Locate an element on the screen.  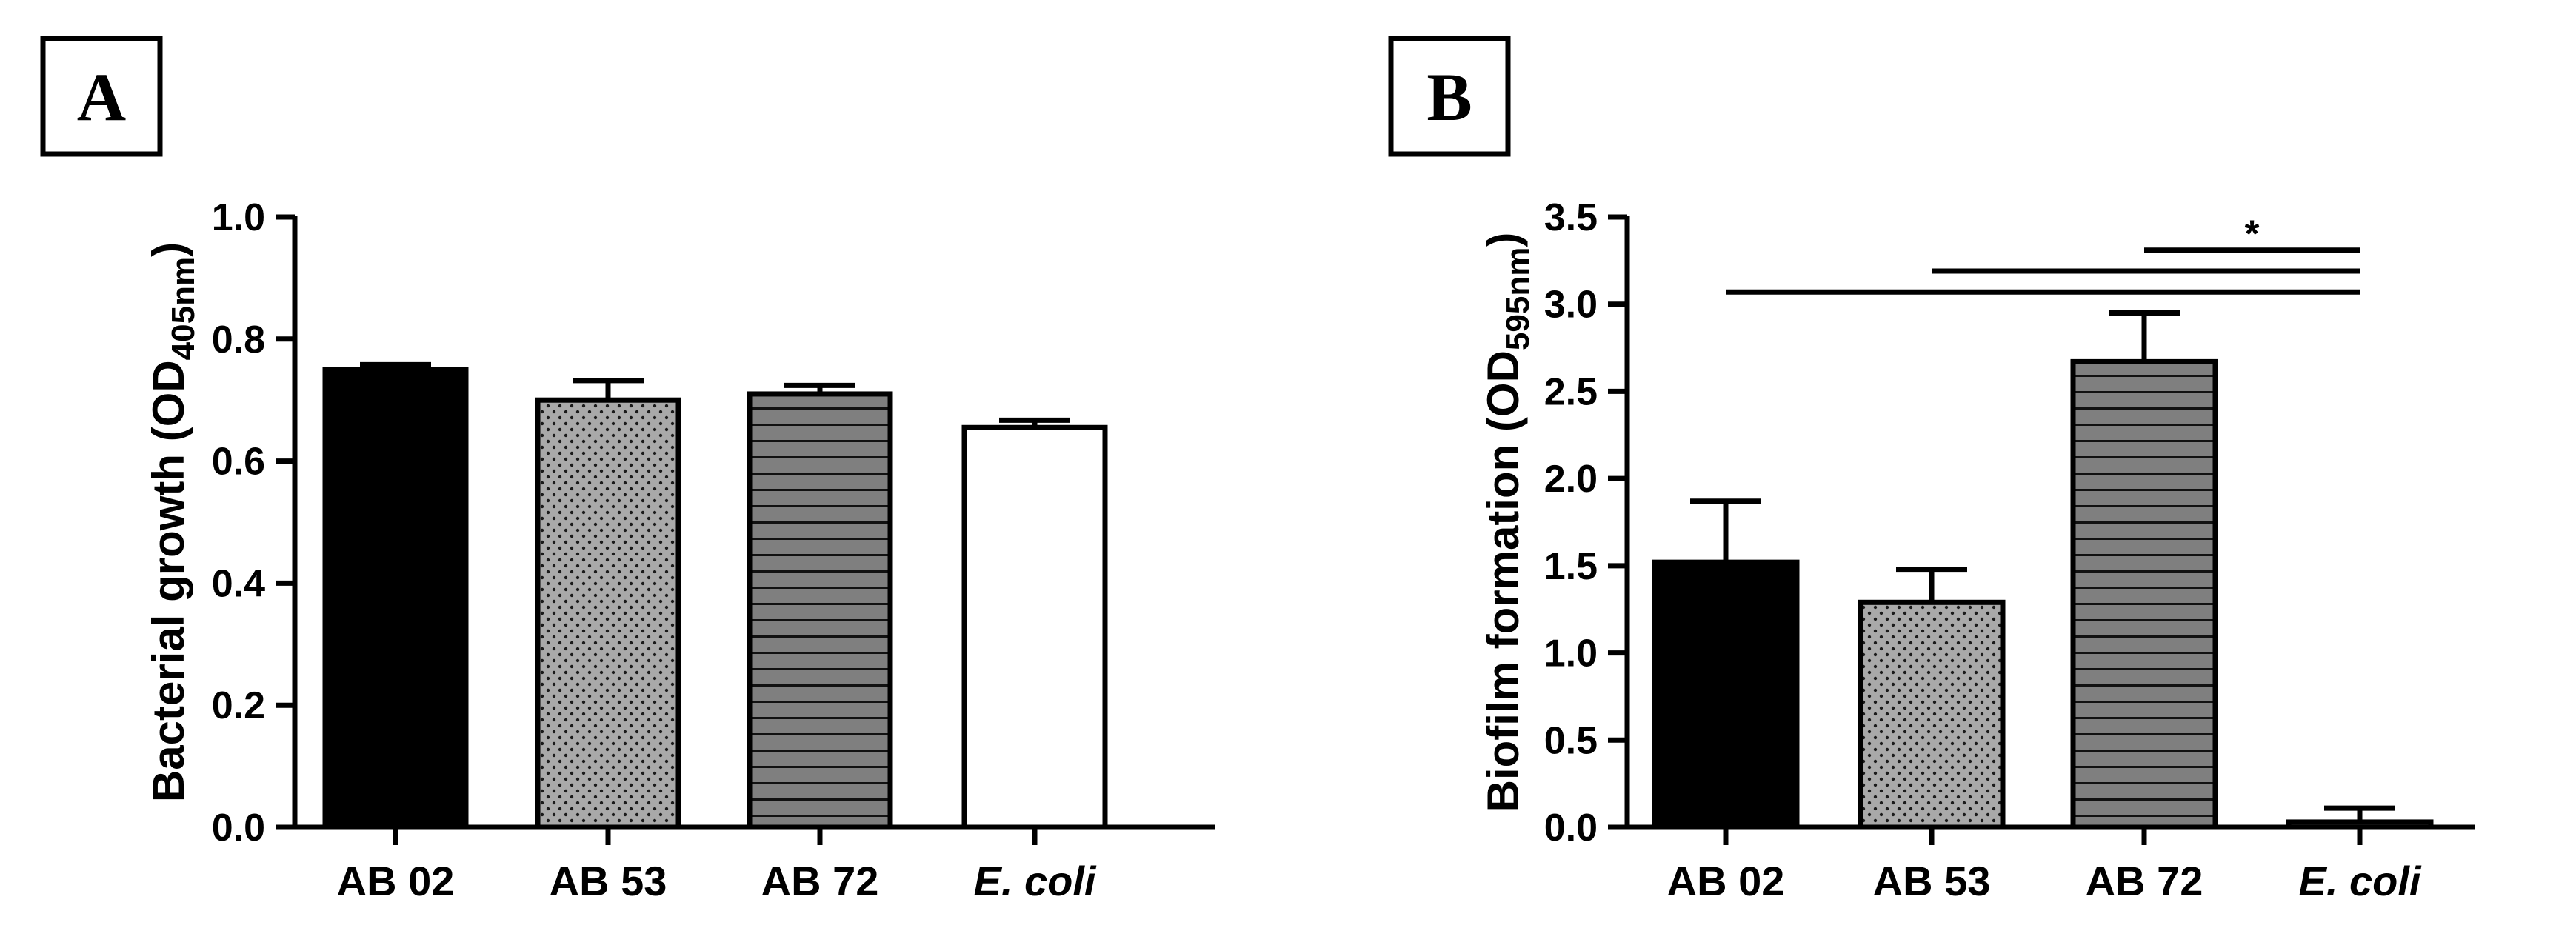
y-tick-label: 2.5 is located at coordinates (1571, 391).